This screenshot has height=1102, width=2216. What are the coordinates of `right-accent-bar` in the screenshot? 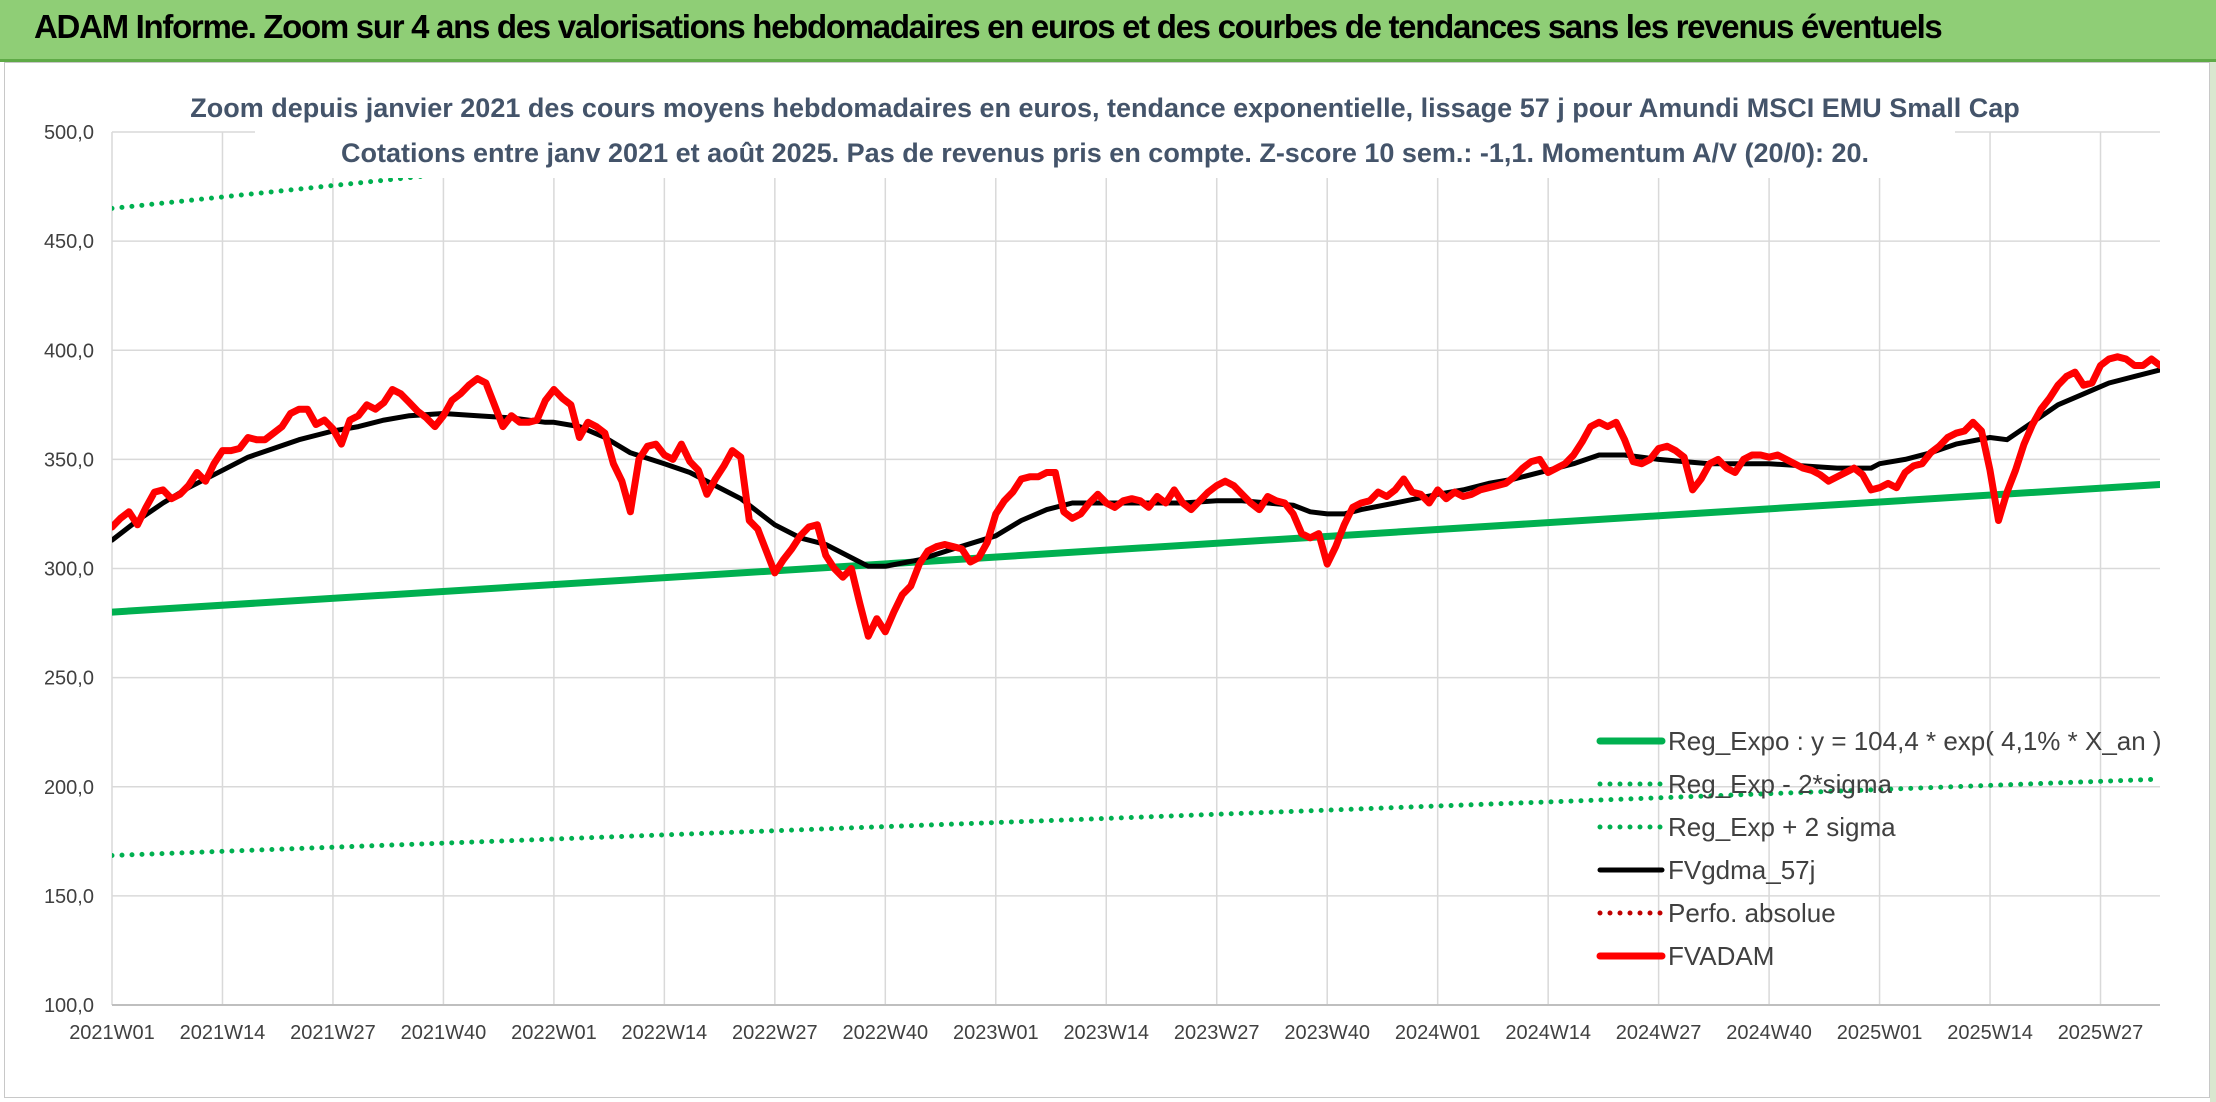 It's located at (2213, 582).